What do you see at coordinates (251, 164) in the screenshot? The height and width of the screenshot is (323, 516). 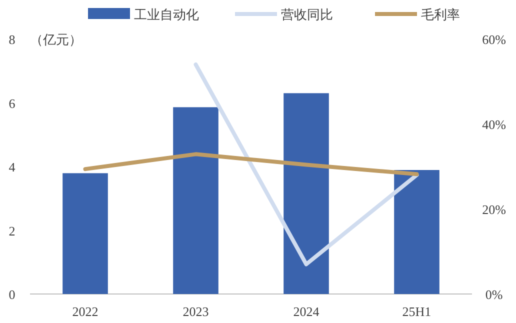 I see `line-series` at bounding box center [251, 164].